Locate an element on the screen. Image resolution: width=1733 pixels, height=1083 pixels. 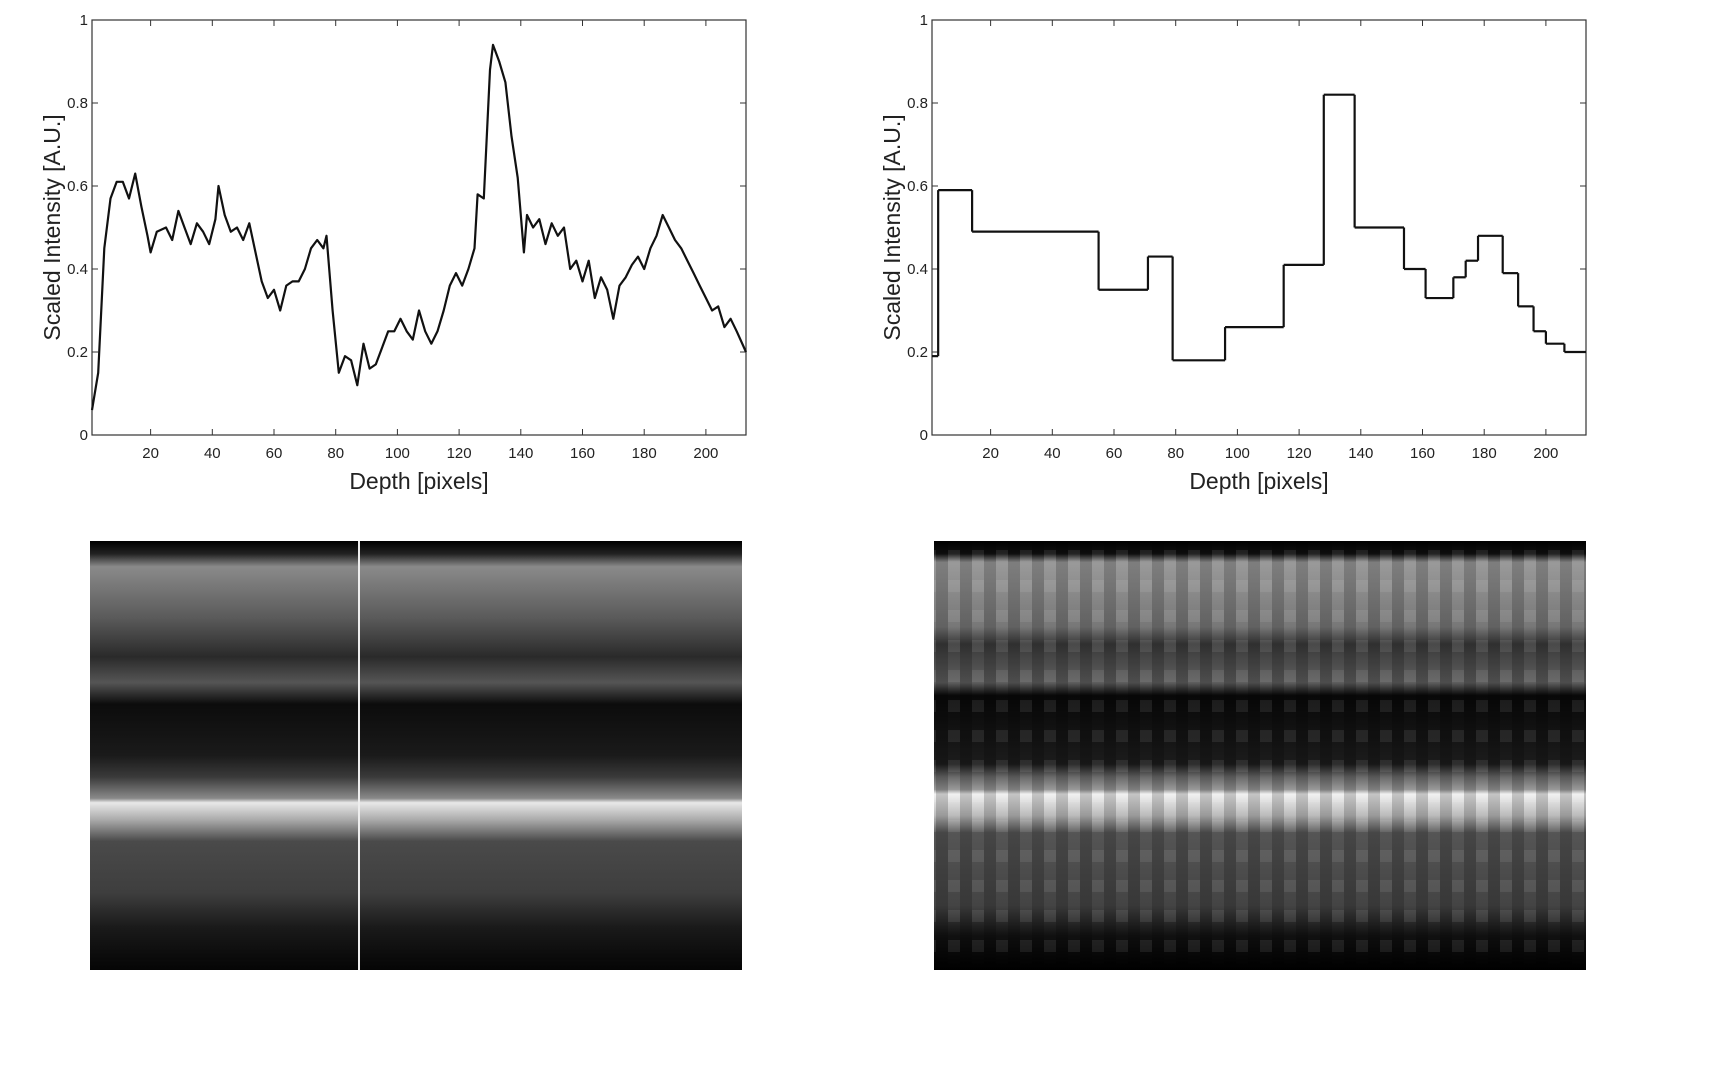
ultrasound-image is located at coordinates (416, 755).